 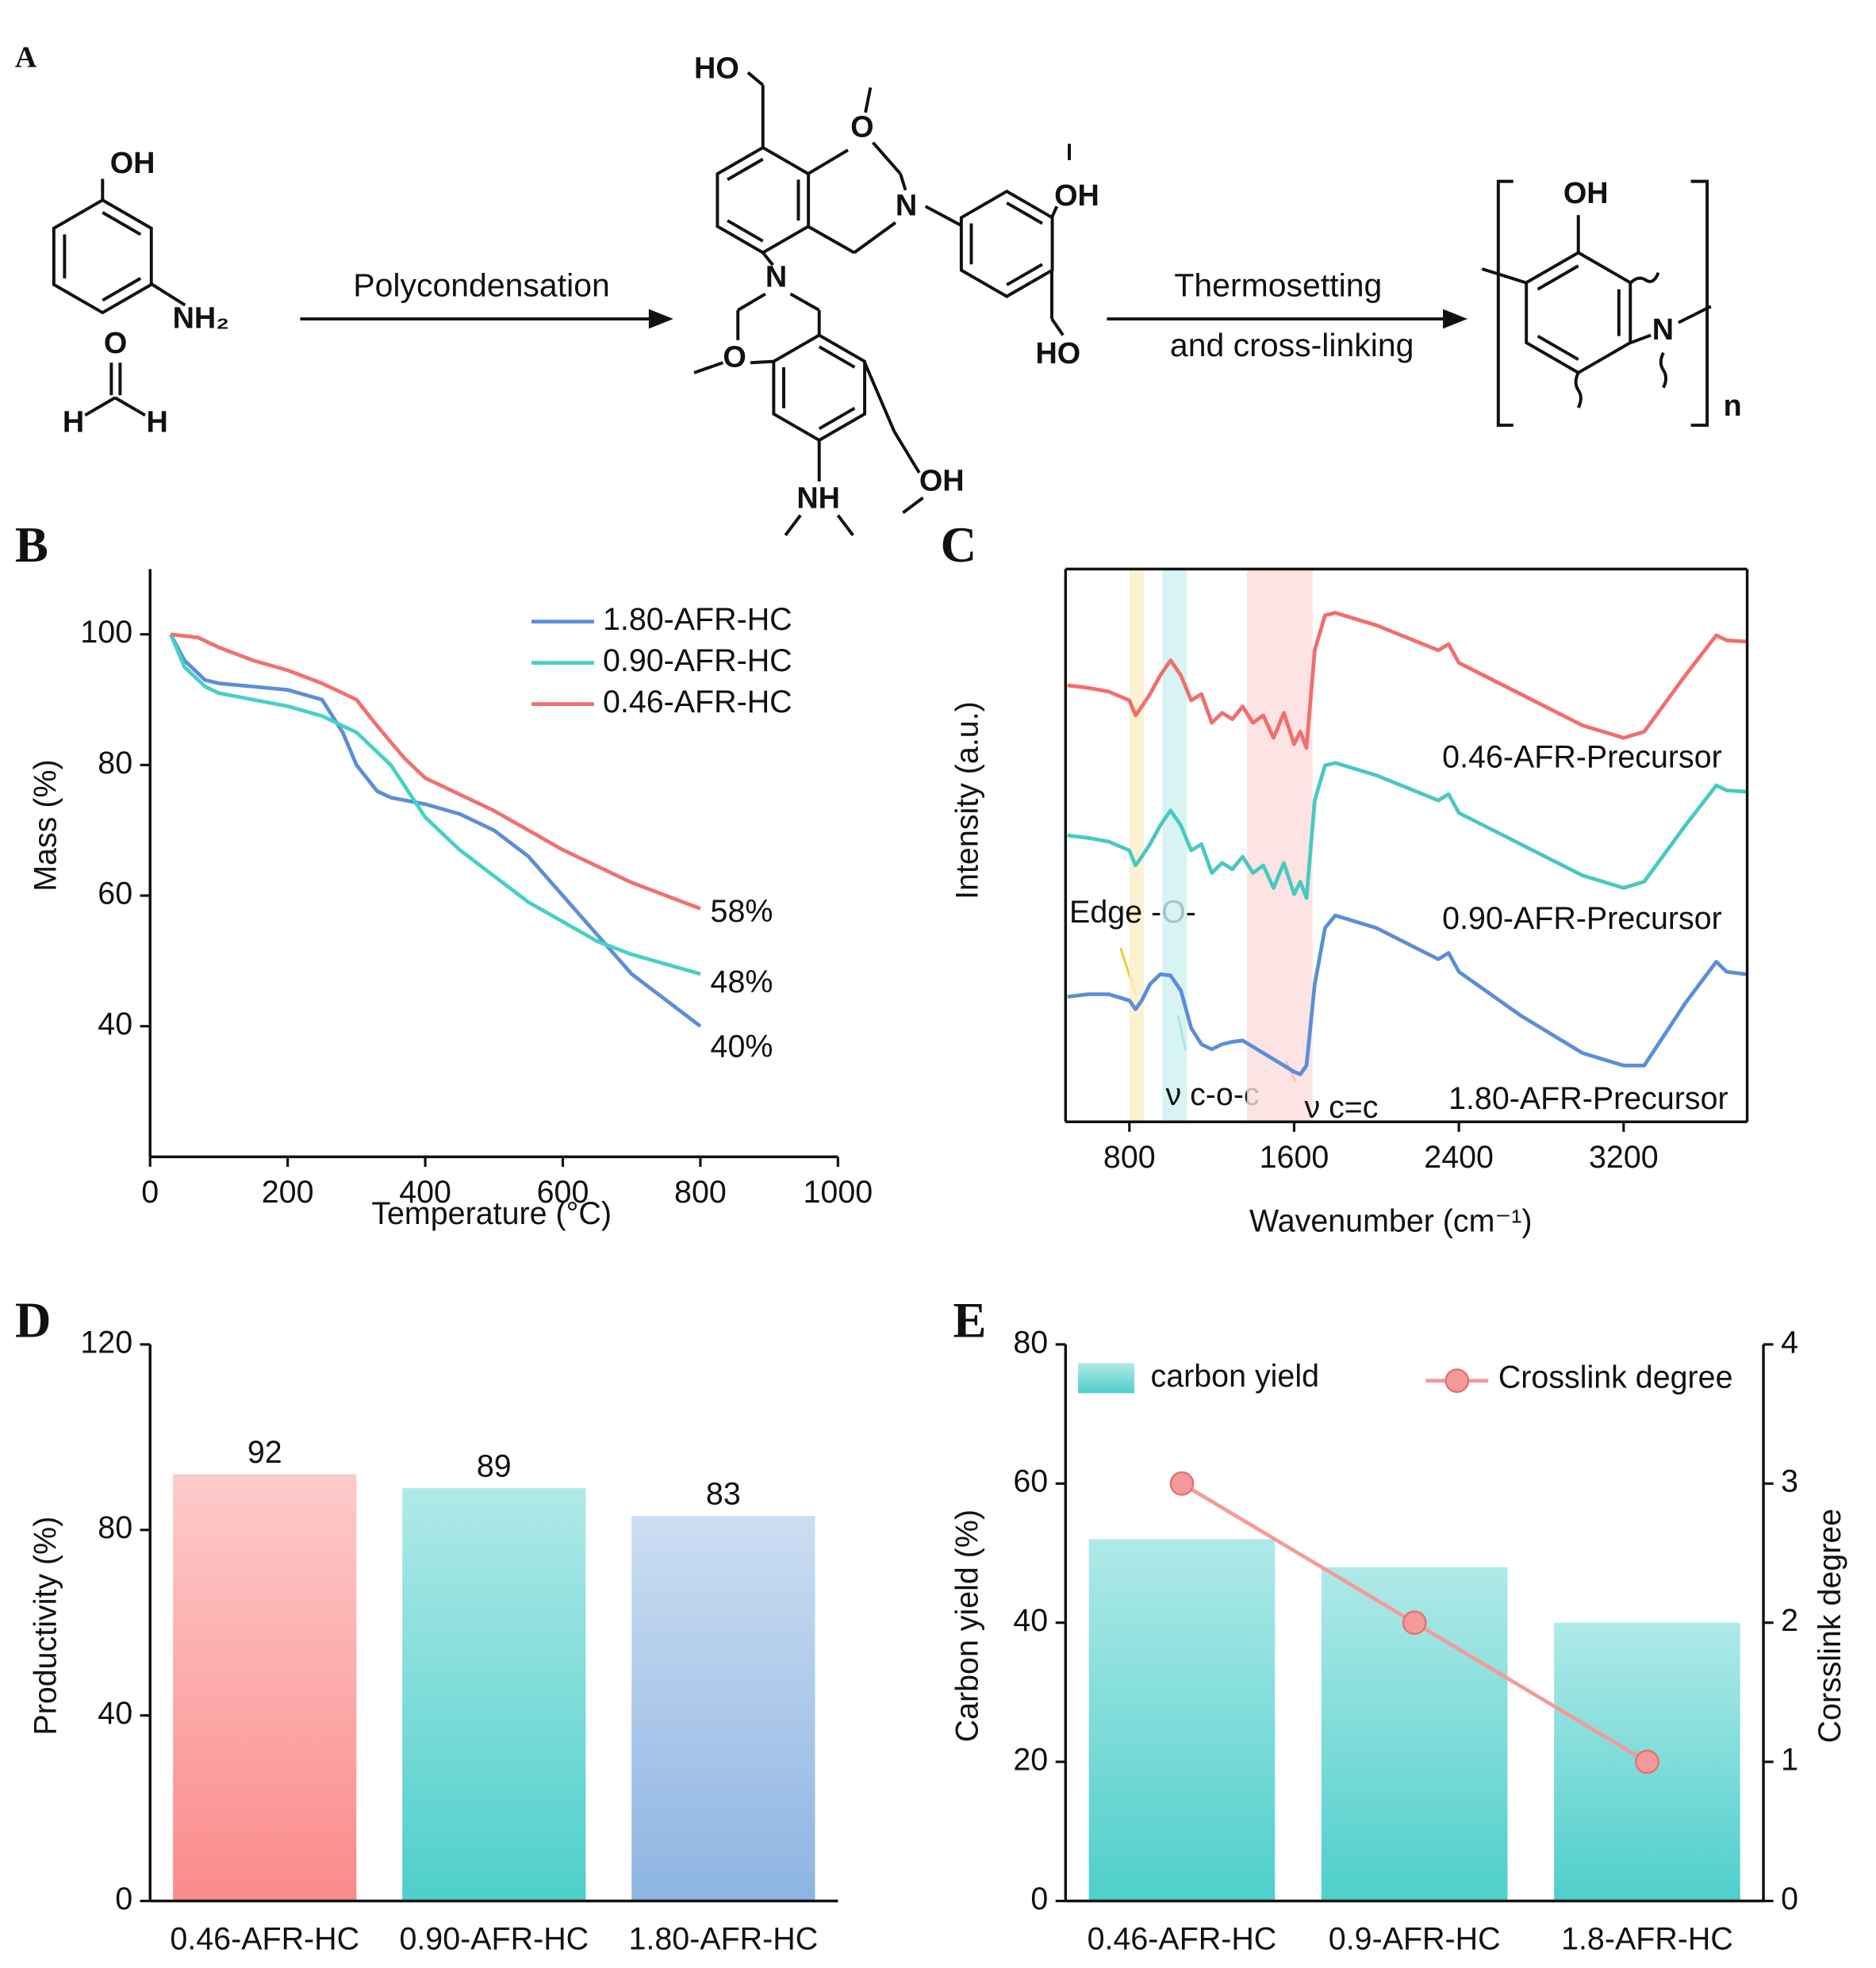 What do you see at coordinates (723, 1493) in the screenshot?
I see `value-label: 83` at bounding box center [723, 1493].